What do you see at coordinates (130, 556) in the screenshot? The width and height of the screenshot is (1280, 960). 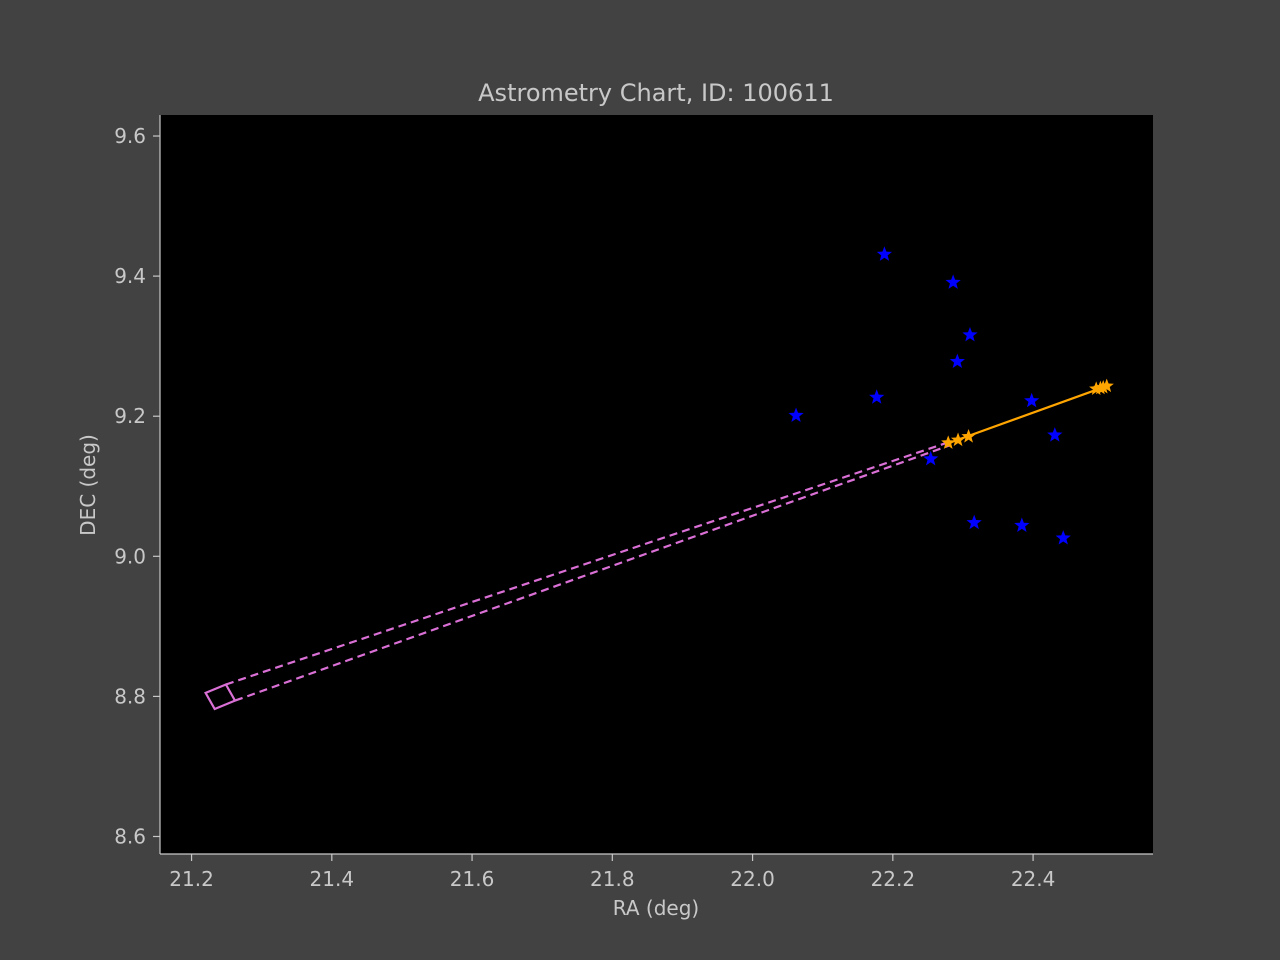 I see `y-tick-label: 9.0` at bounding box center [130, 556].